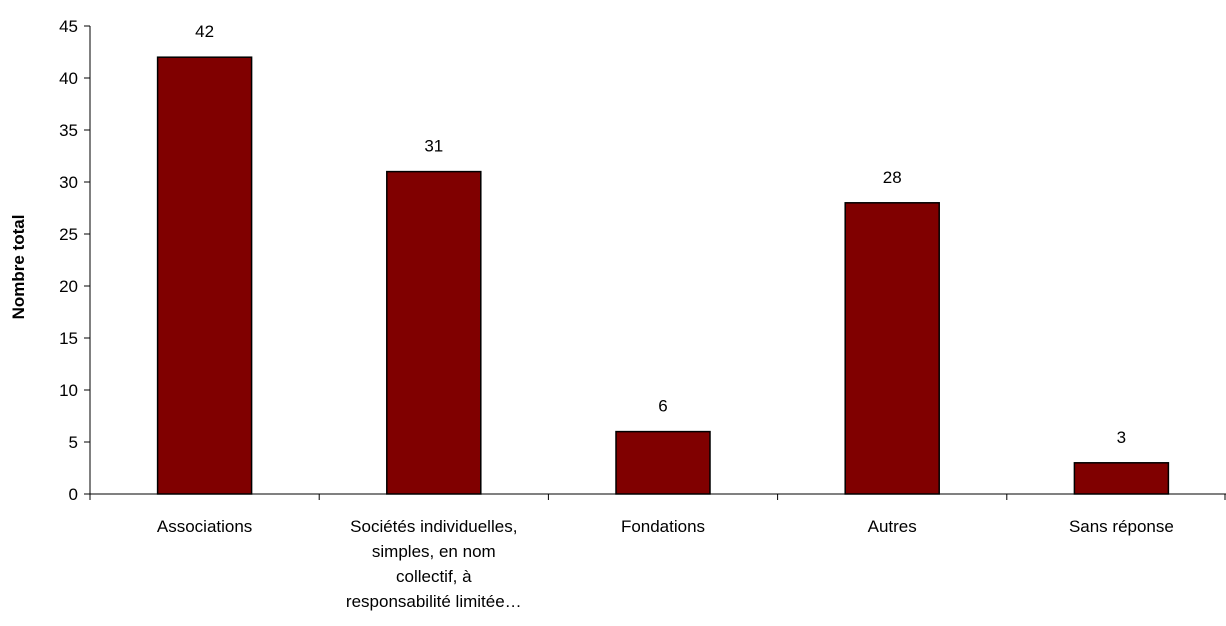 The height and width of the screenshot is (626, 1226). I want to click on data-label: 28, so click(892, 177).